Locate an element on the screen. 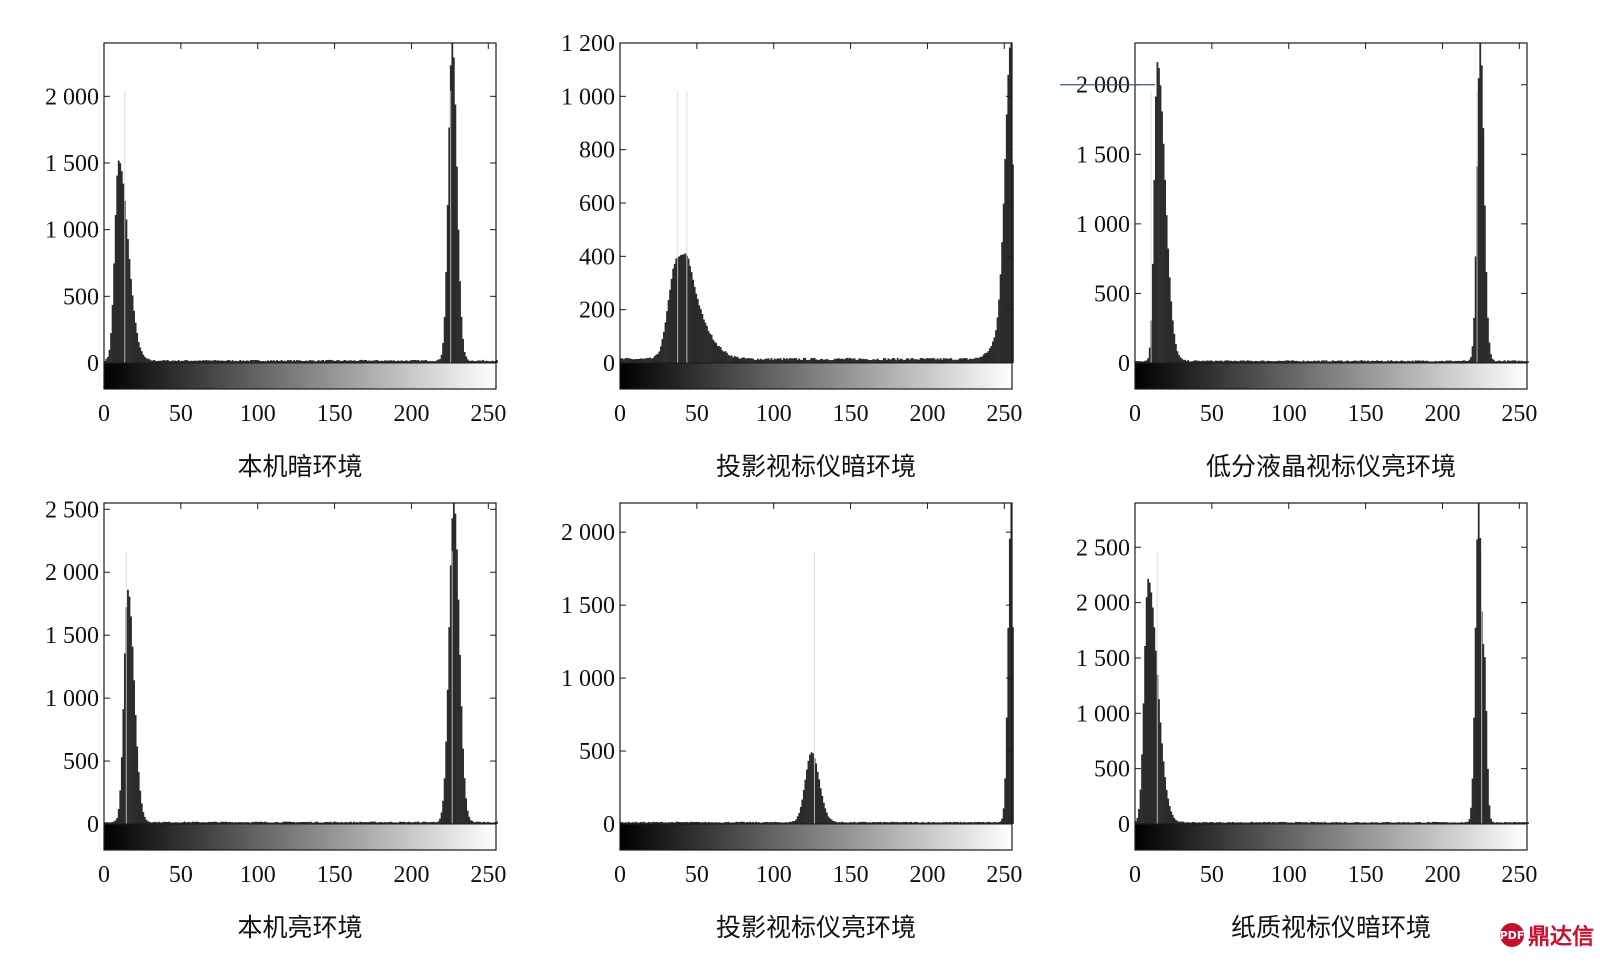 The image size is (1600, 977). y-tick-label: 2 000 is located at coordinates (1103, 86).